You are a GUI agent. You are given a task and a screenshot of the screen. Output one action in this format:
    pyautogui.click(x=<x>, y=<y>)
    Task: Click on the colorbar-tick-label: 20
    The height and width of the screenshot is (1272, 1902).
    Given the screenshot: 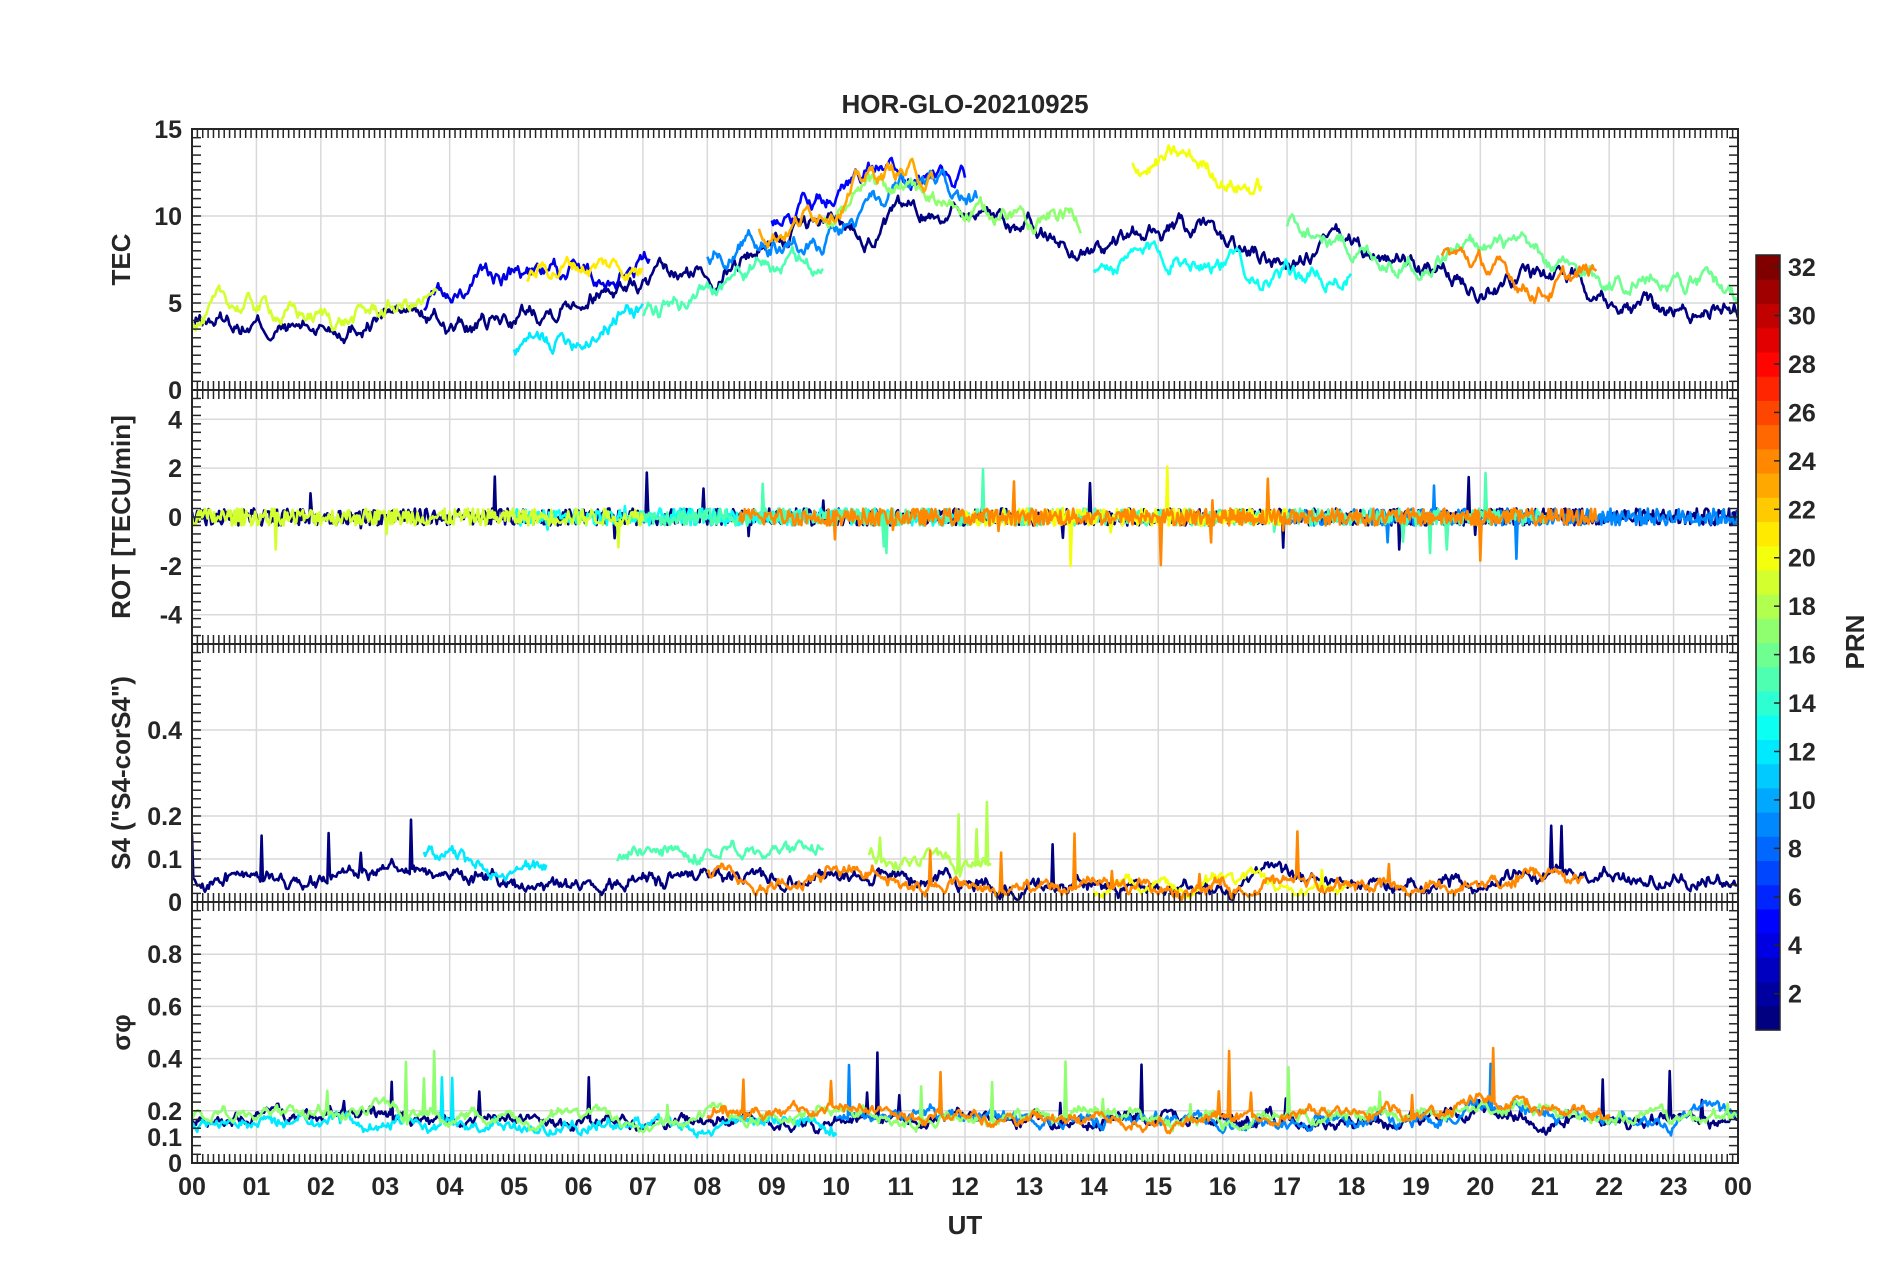 What is the action you would take?
    pyautogui.click(x=1802, y=559)
    